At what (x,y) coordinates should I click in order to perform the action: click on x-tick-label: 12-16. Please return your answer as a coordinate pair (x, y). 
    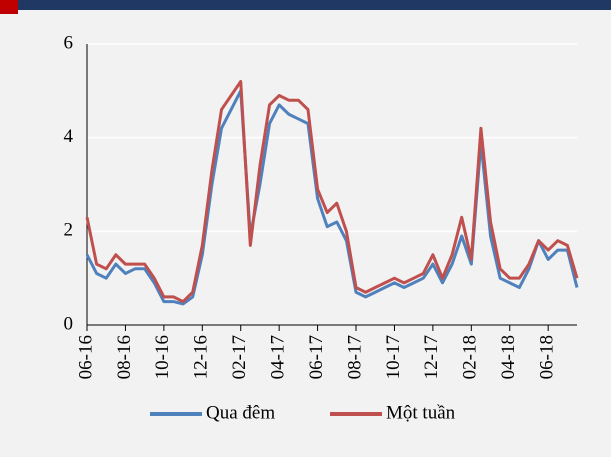
    Looking at the image, I should click on (201, 357).